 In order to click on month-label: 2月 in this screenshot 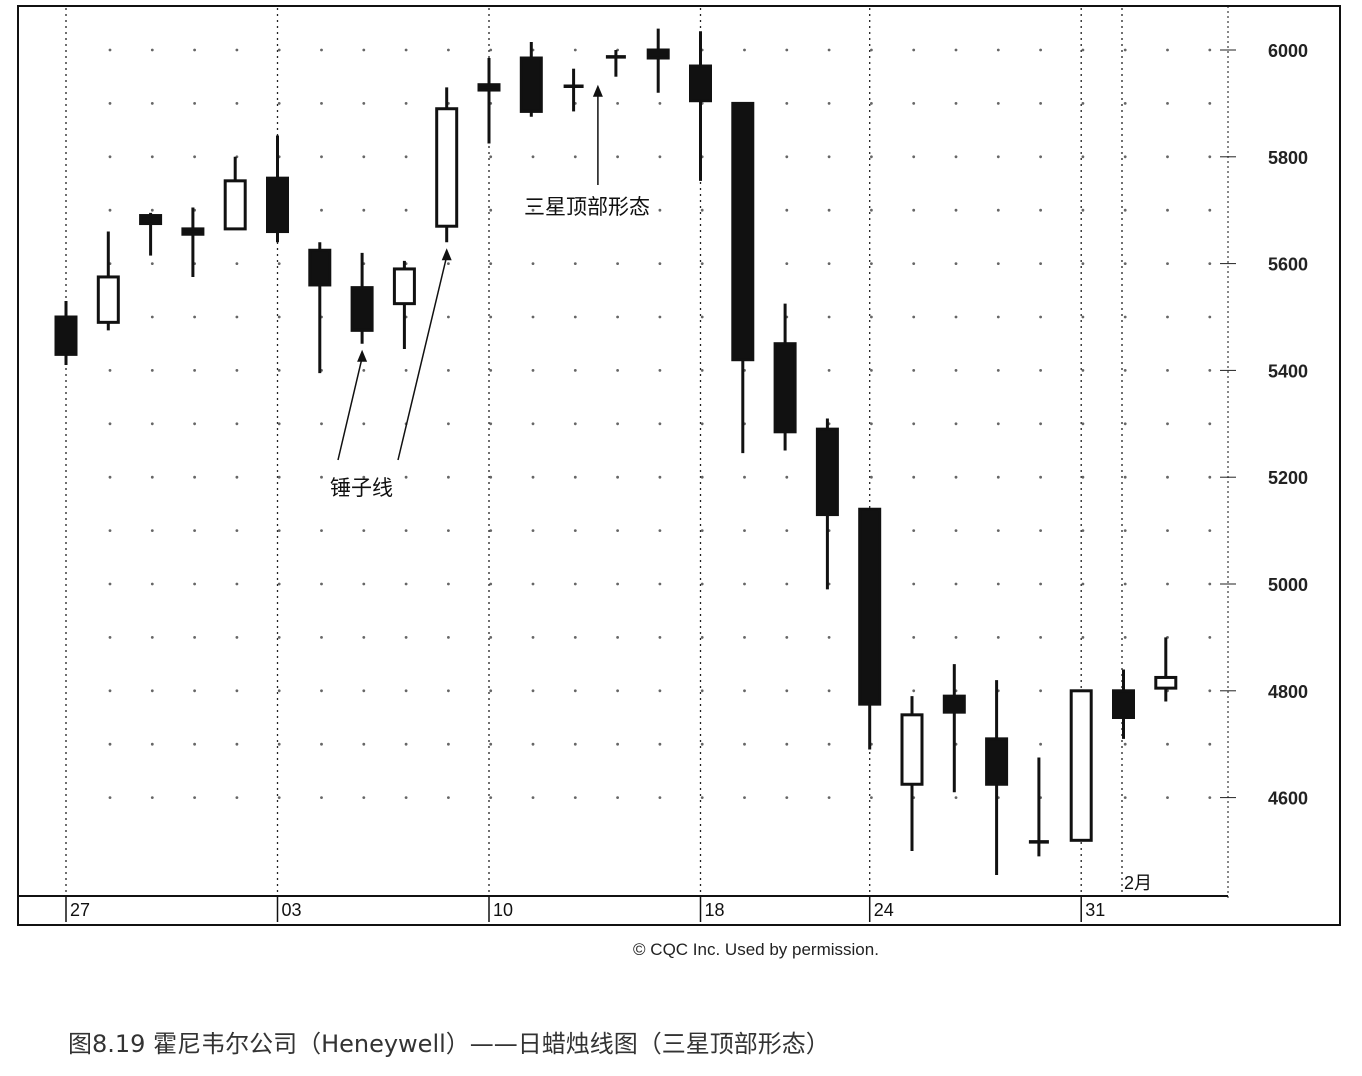, I will do `click(1138, 883)`.